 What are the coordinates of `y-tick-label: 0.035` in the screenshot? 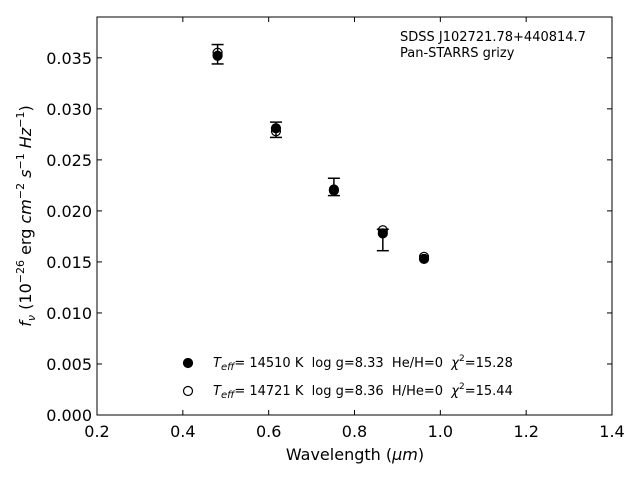 It's located at (69, 58).